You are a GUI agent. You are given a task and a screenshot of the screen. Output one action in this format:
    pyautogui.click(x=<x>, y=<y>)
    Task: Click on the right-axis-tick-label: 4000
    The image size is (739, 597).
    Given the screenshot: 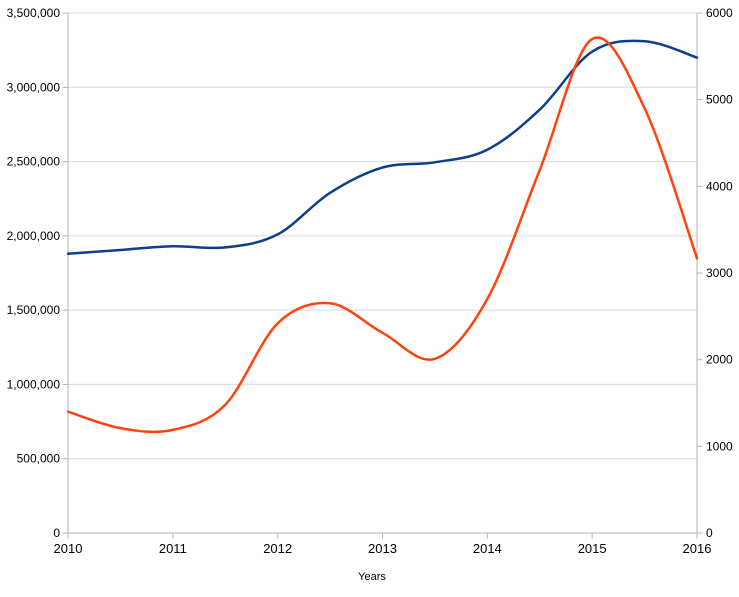 What is the action you would take?
    pyautogui.click(x=719, y=186)
    